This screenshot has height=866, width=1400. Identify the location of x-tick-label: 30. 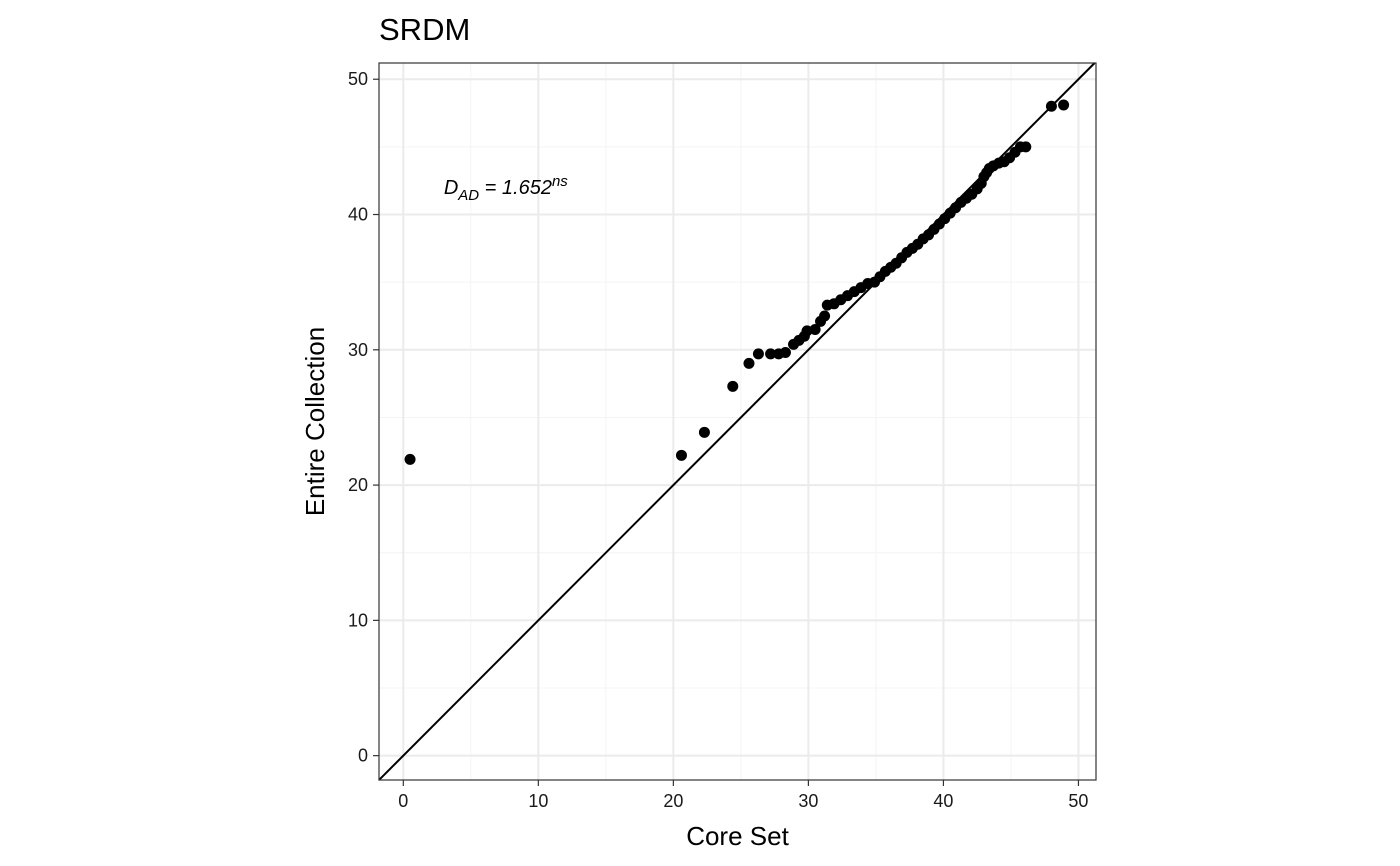
(808, 801).